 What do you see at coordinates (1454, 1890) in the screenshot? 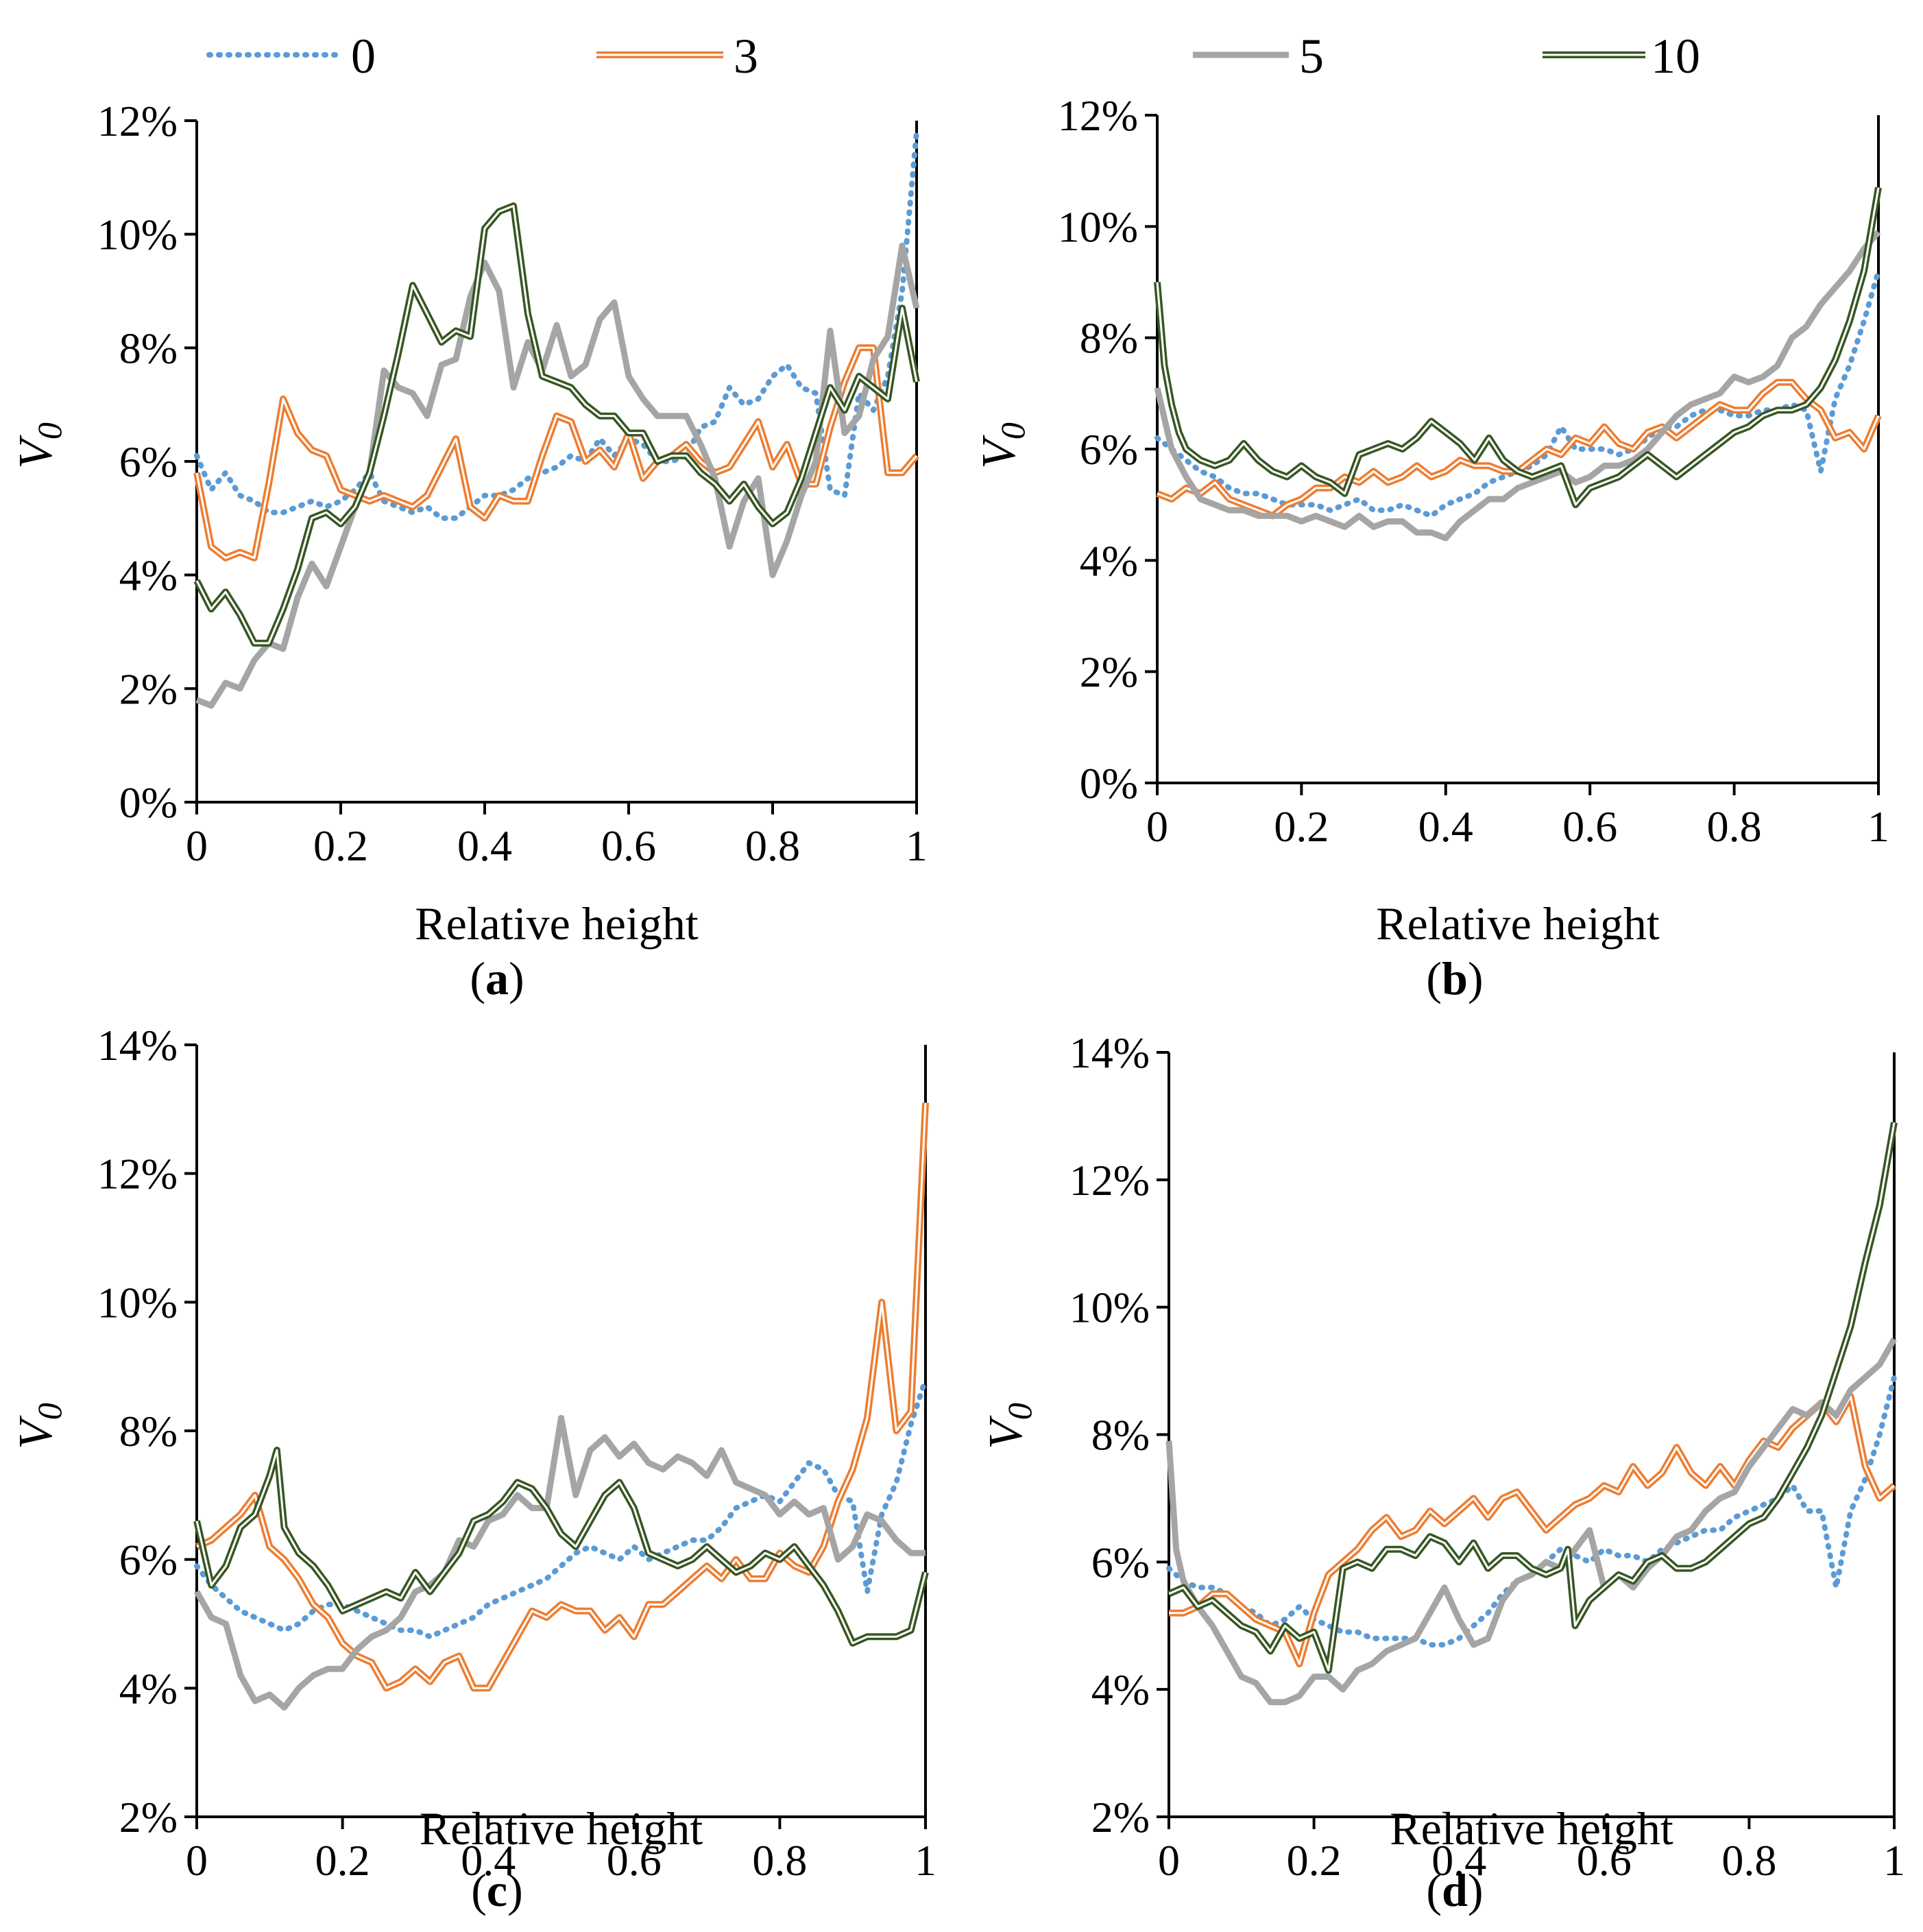
I see `panel-label: (d)` at bounding box center [1454, 1890].